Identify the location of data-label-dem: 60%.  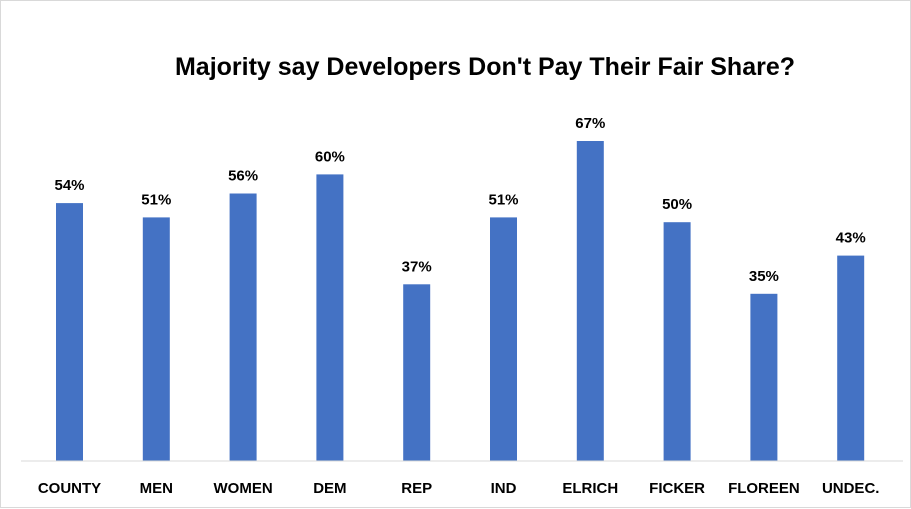
(330, 156).